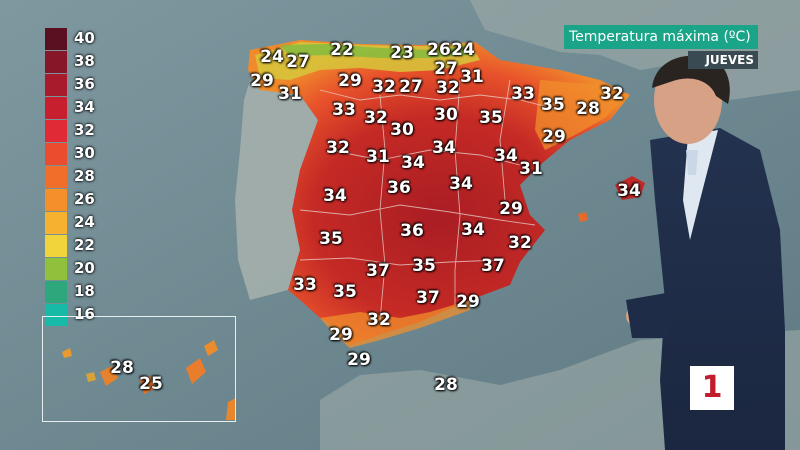  What do you see at coordinates (84, 153) in the screenshot?
I see `legend-label: 30` at bounding box center [84, 153].